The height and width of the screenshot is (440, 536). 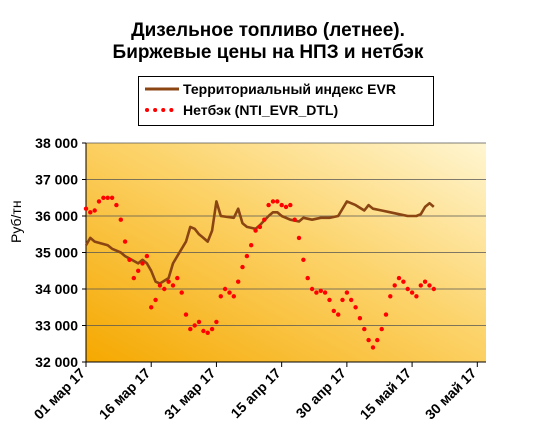 What do you see at coordinates (268, 30) in the screenshot?
I see `chart-title-line1: Дизельное топливо (летнее).` at bounding box center [268, 30].